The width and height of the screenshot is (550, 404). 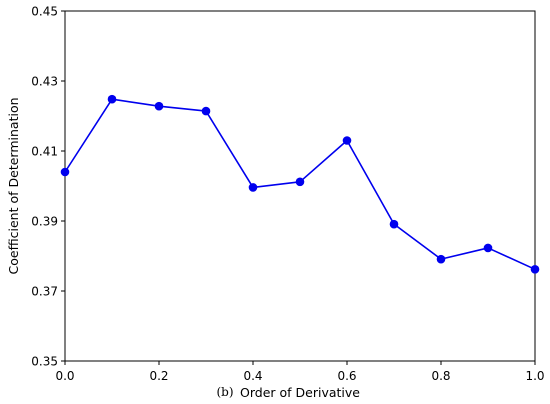 What do you see at coordinates (44, 362) in the screenshot?
I see `y-tick-label: 0.35` at bounding box center [44, 362].